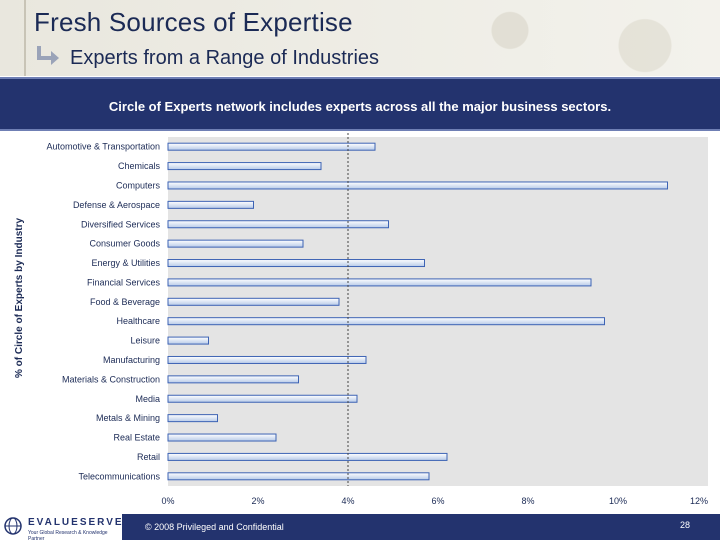 This screenshot has height=542, width=720. Describe the element at coordinates (167, 501) in the screenshot. I see `x-tick-label: 0%` at that location.